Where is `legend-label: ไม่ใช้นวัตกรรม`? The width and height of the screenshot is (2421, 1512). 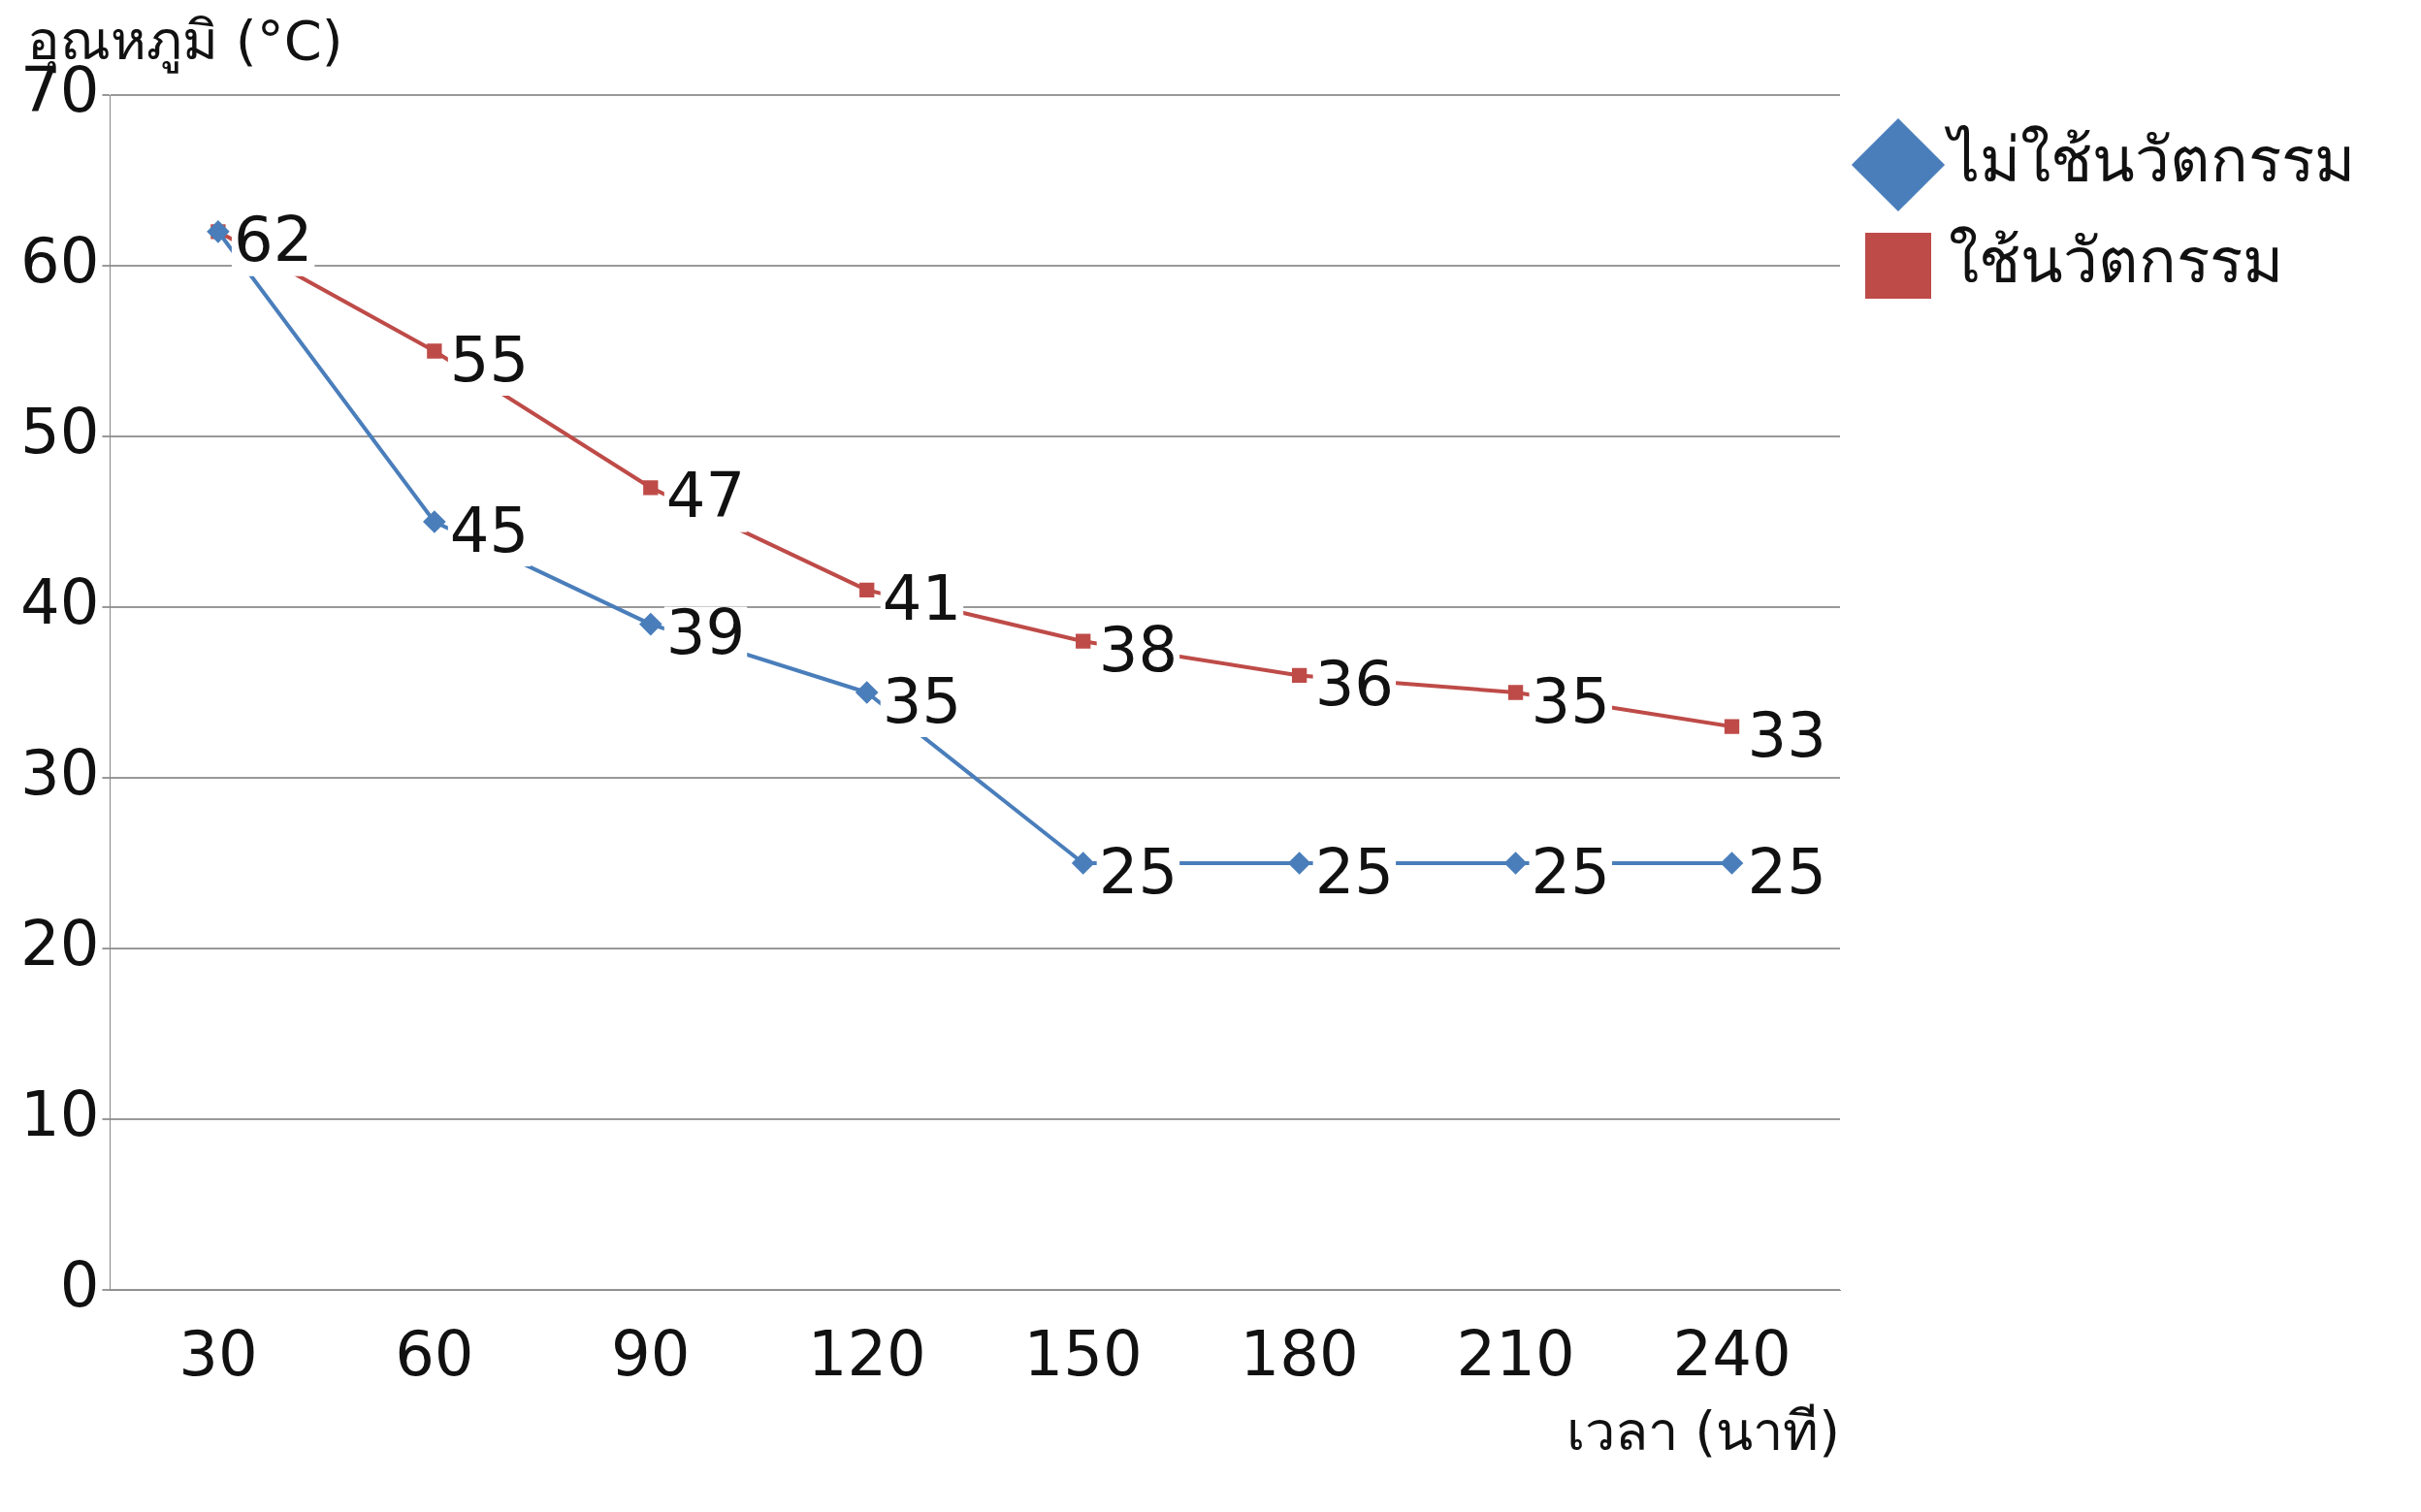
legend-label: ไม่ใช้นวัตกรรม is located at coordinates (2149, 159).